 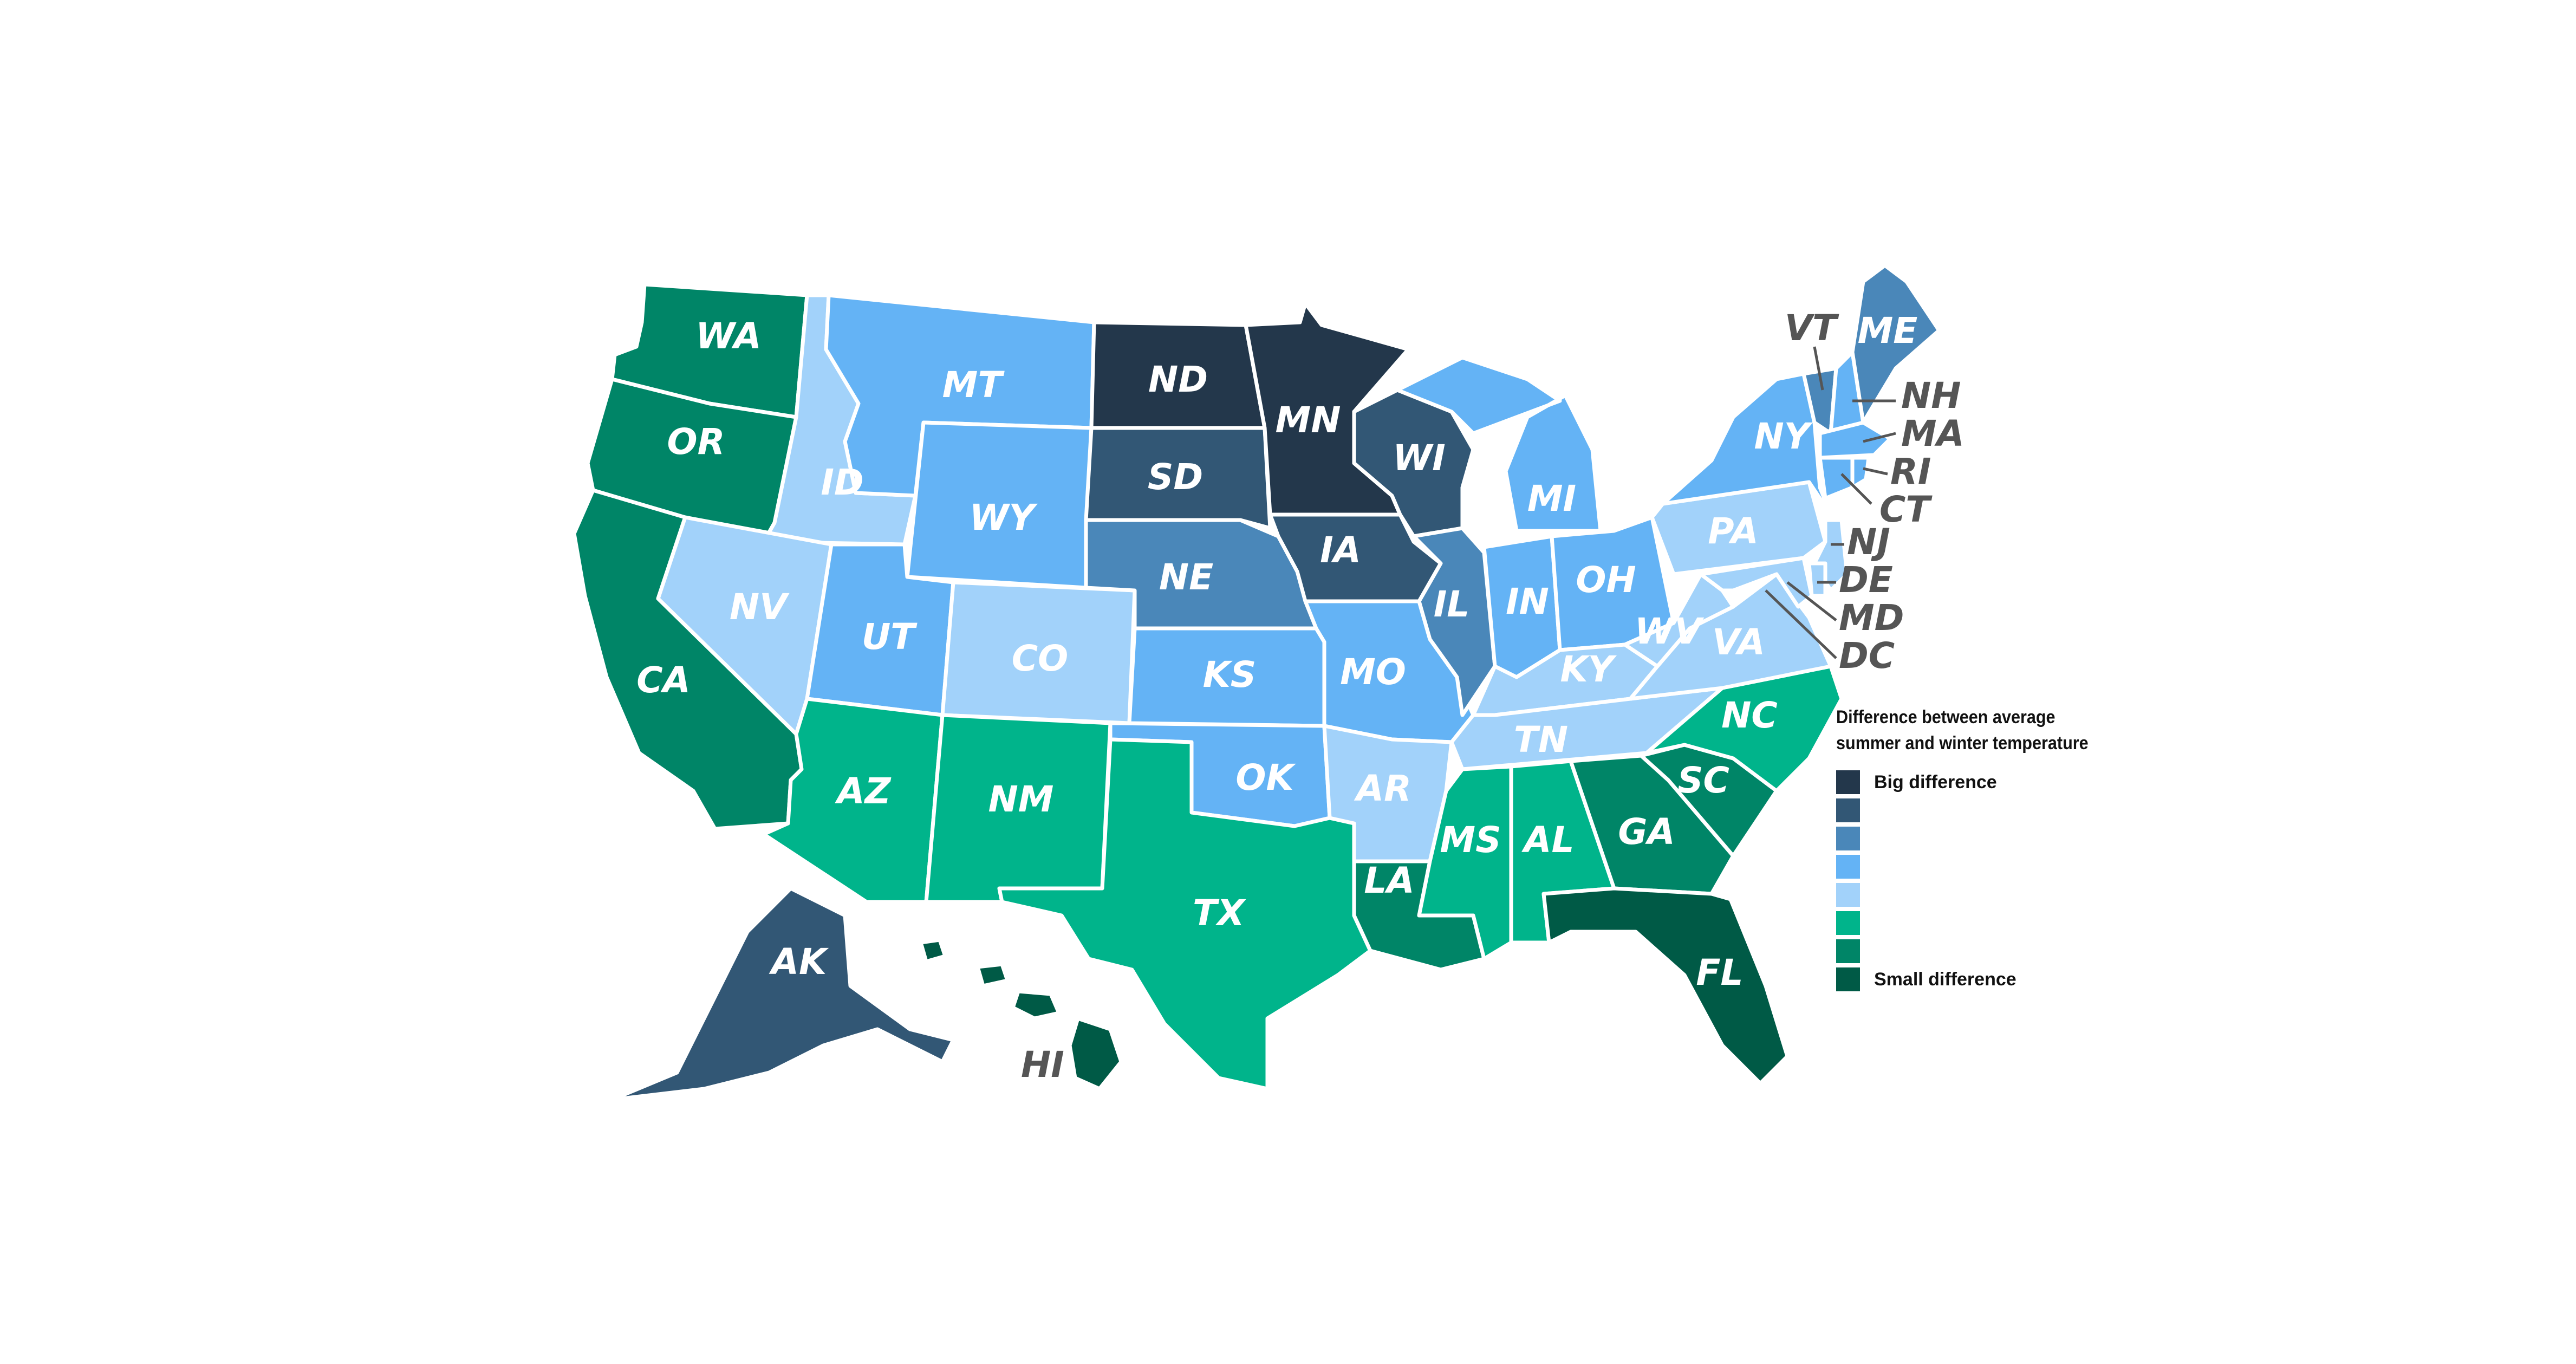 What do you see at coordinates (696, 442) in the screenshot?
I see `label-or: OR` at bounding box center [696, 442].